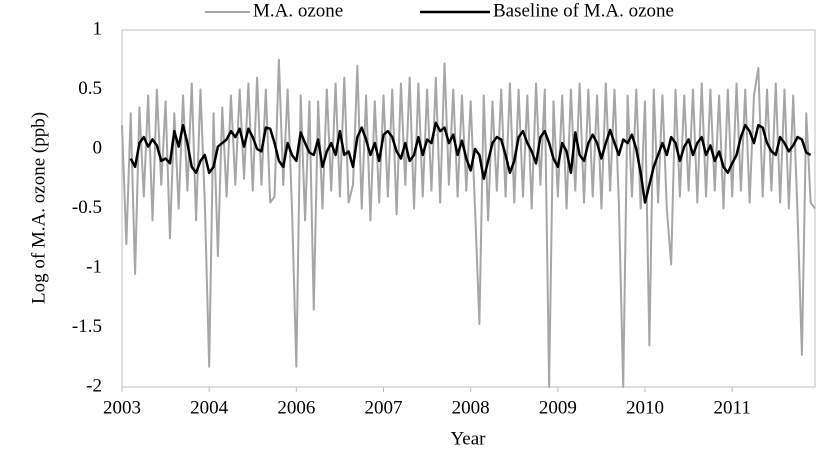 The width and height of the screenshot is (823, 457). What do you see at coordinates (98, 147) in the screenshot?
I see `y-tick-label: 0` at bounding box center [98, 147].